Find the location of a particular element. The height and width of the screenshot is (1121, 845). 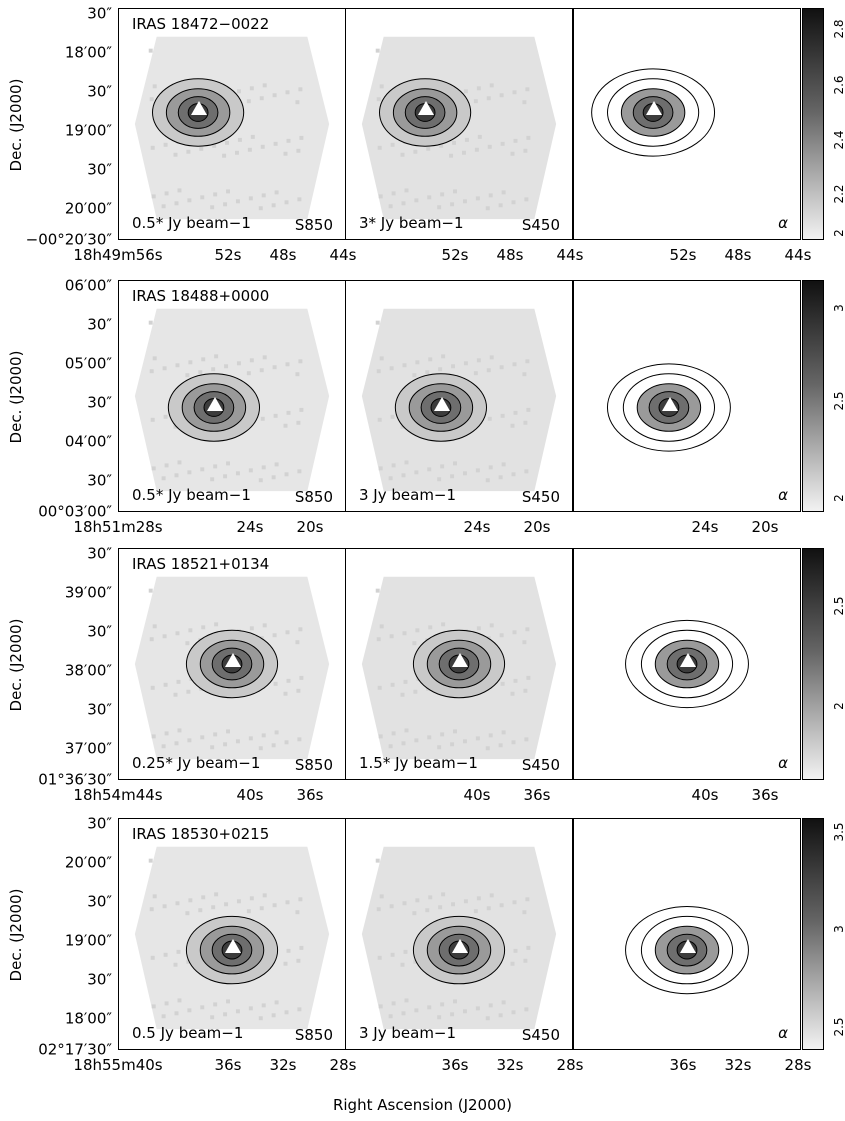

s850-panel: IRAS 18521+0134 0.25* Jy beam−1 S850 is located at coordinates (232, 664).